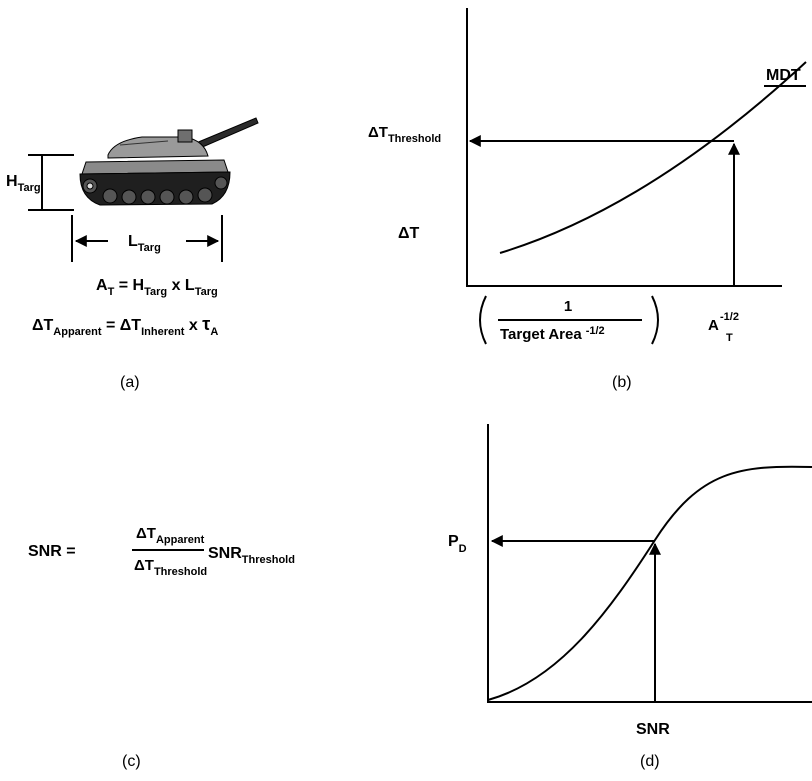 The image size is (812, 781). Describe the element at coordinates (131, 761) in the screenshot. I see `caption-c: (c)` at that location.